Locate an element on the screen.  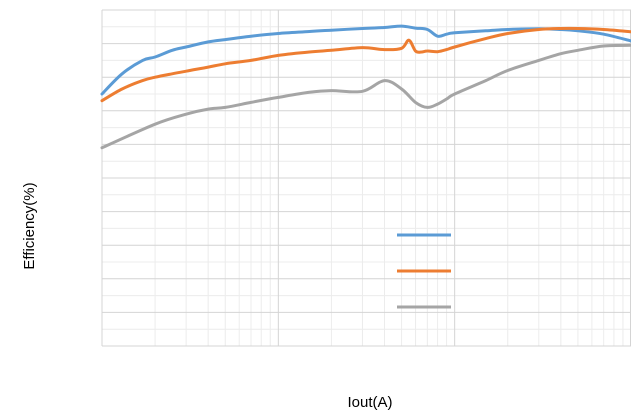
x-axis-label: Iout(A) is located at coordinates (369, 402).